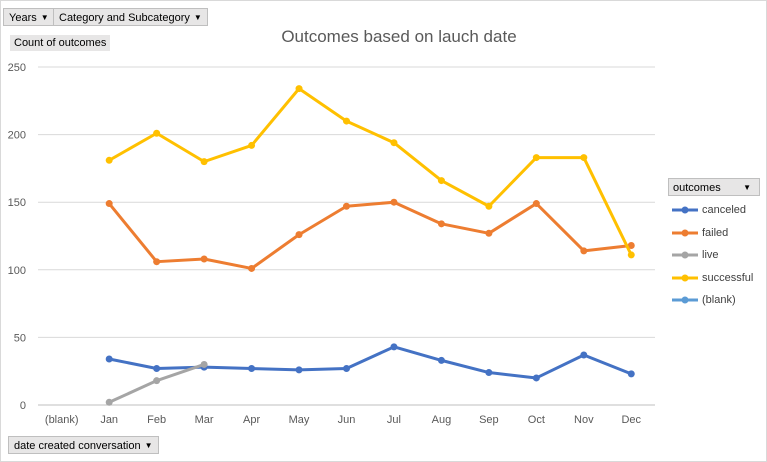 The height and width of the screenshot is (462, 767). What do you see at coordinates (204, 420) in the screenshot?
I see `x-tick-label: Mar` at bounding box center [204, 420].